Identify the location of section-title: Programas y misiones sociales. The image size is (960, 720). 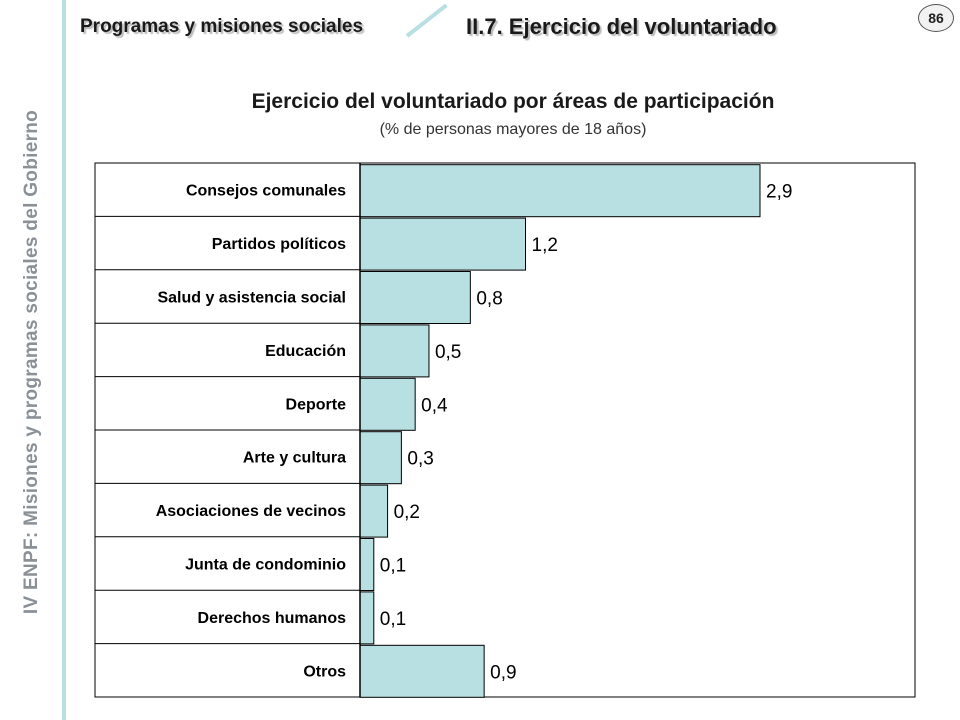
(222, 26).